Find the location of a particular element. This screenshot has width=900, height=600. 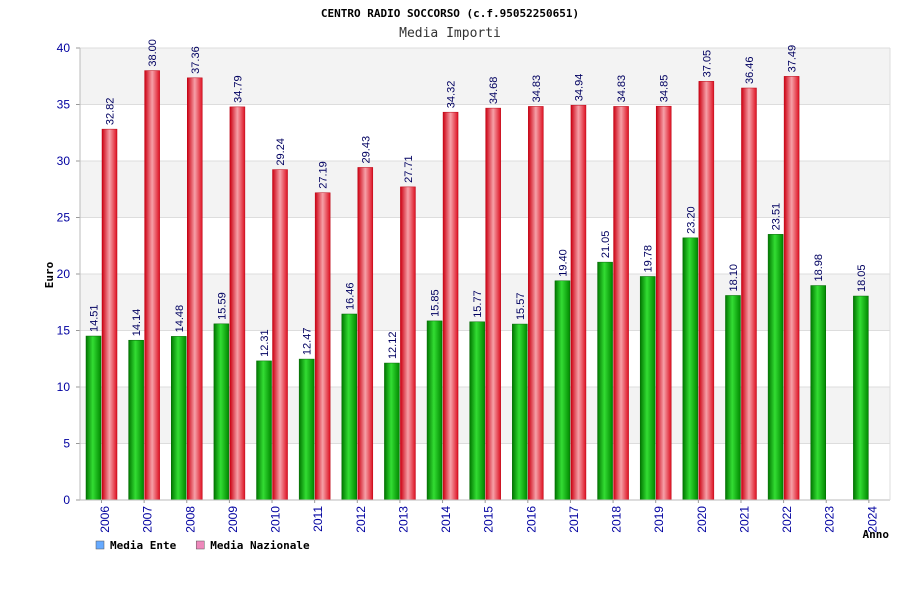

value-label: 32.82 is located at coordinates (111, 112).